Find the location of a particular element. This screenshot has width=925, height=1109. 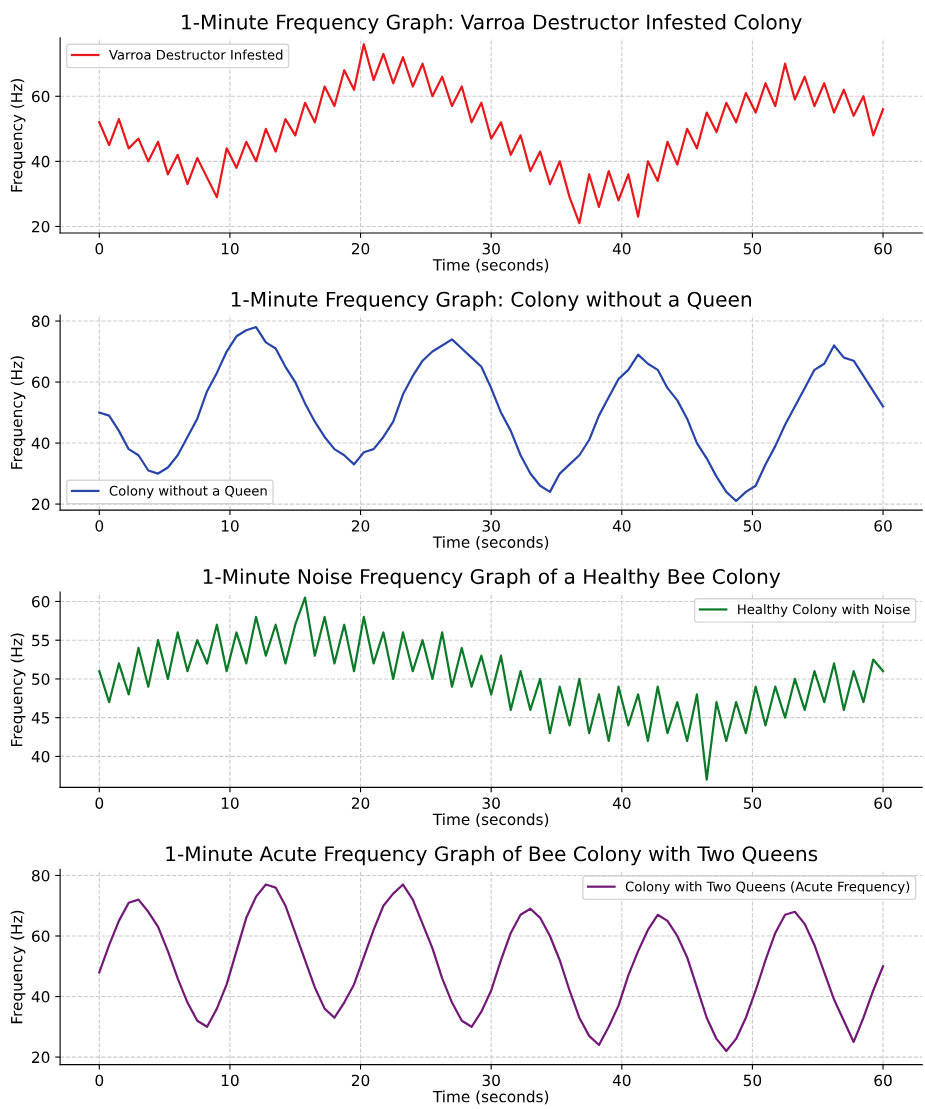

legend-label: Colony without a Queen is located at coordinates (188, 492).